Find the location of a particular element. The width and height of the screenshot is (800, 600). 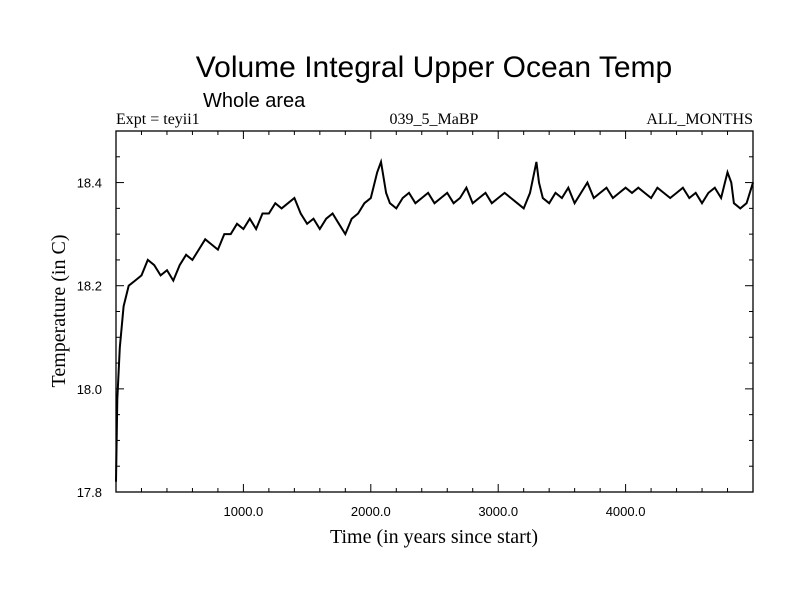

experiment-annotation: Expt = teyii1 is located at coordinates (158, 119).